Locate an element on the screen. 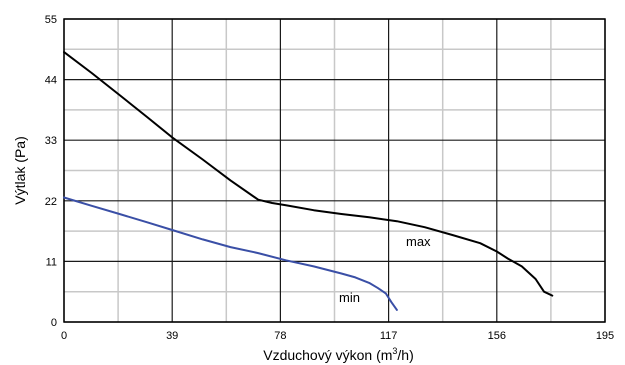 Image resolution: width=625 pixels, height=365 pixels. y-tick-label: 44 is located at coordinates (51, 81).